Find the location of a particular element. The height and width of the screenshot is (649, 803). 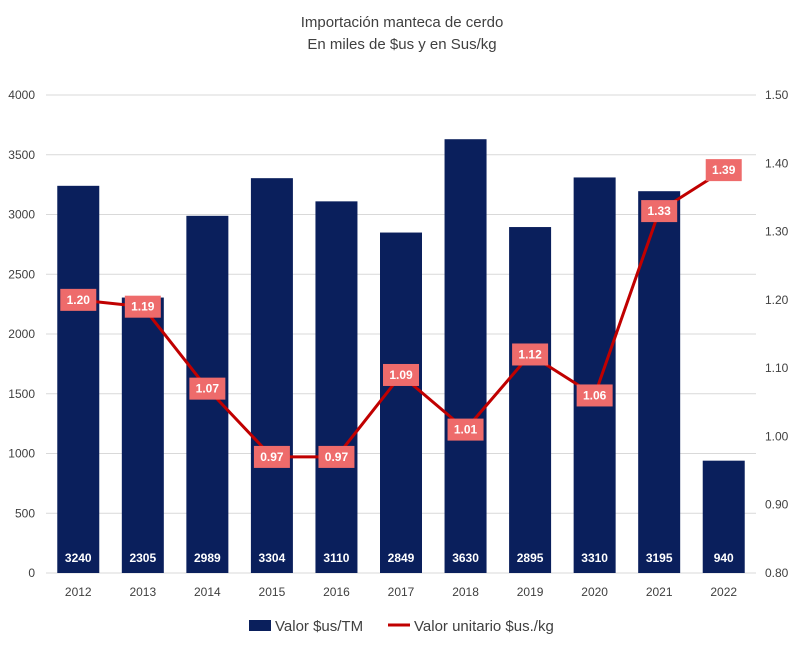

line-point-label: 1.20 is located at coordinates (79, 300).